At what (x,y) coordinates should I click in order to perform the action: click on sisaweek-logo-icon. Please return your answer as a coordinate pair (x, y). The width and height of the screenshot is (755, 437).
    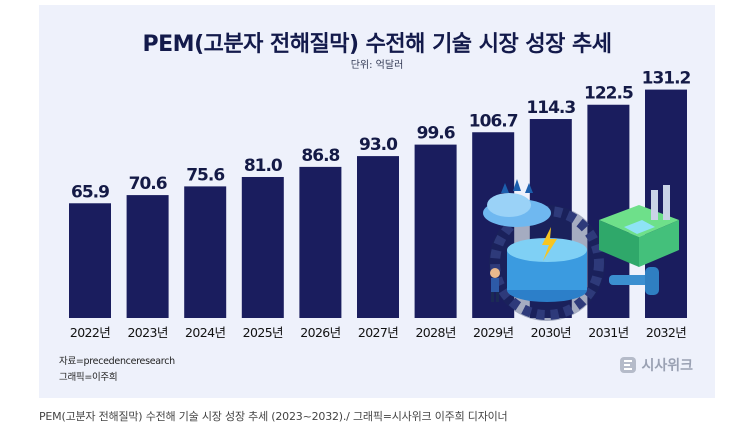
    Looking at the image, I should click on (628, 365).